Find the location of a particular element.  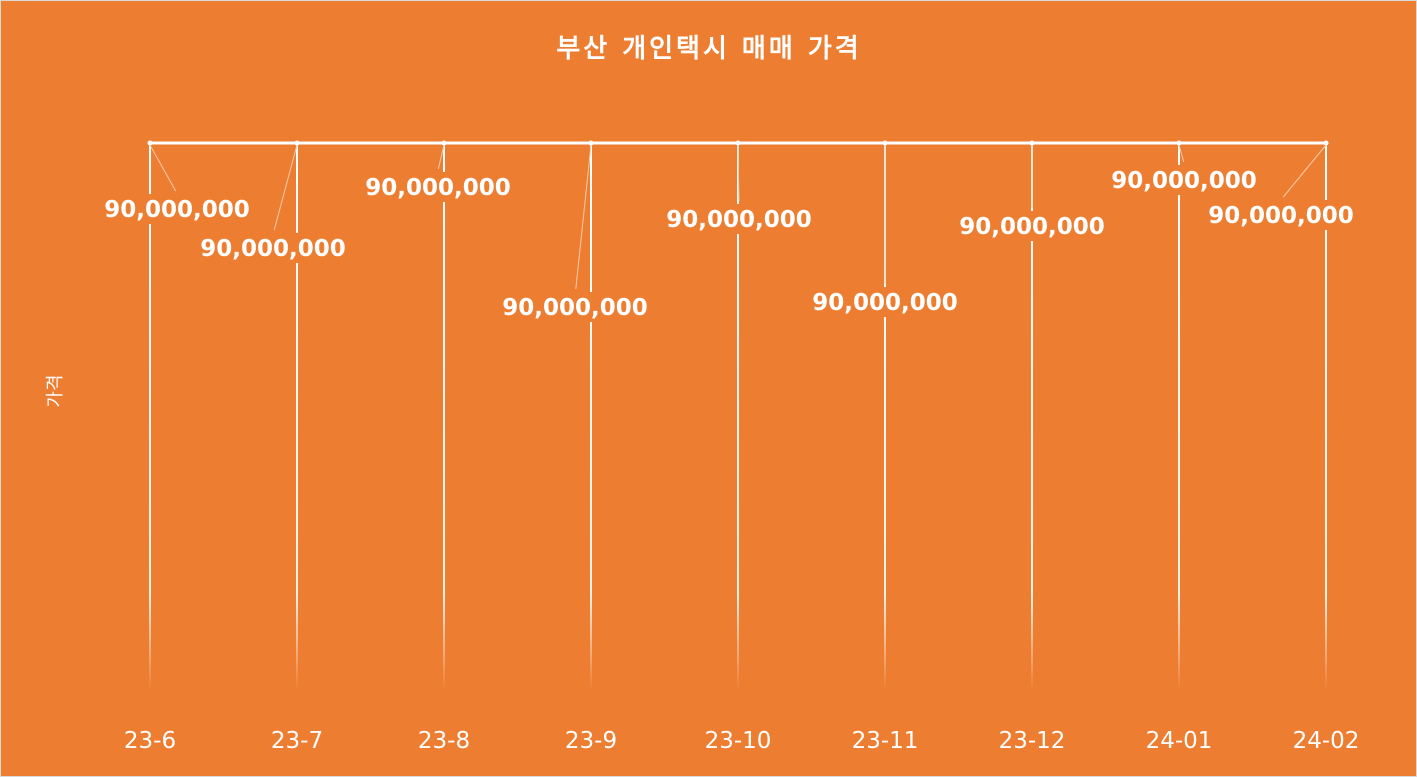

x-tick-label: 23-8 is located at coordinates (444, 741).